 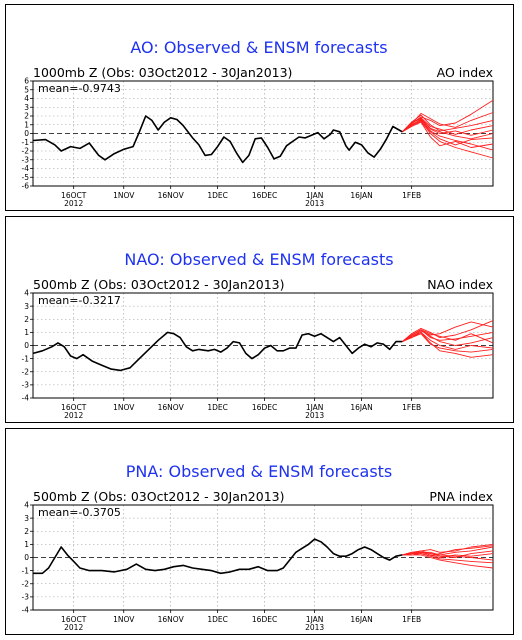 What do you see at coordinates (26, 81) in the screenshot?
I see `y-tick-label: 6` at bounding box center [26, 81].